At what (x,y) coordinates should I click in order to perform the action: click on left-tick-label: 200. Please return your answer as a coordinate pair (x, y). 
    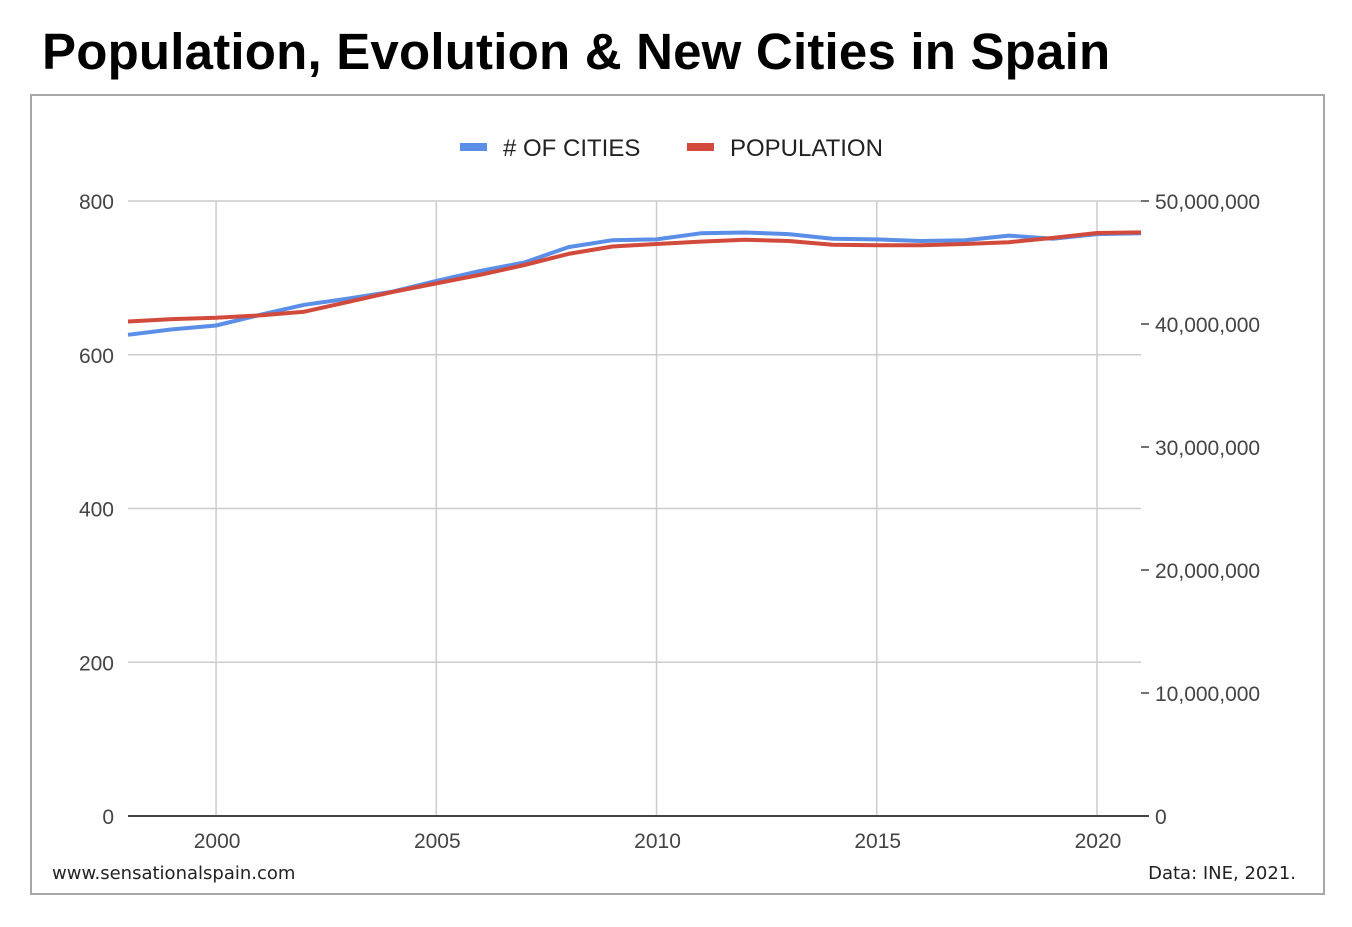
    Looking at the image, I should click on (96, 663).